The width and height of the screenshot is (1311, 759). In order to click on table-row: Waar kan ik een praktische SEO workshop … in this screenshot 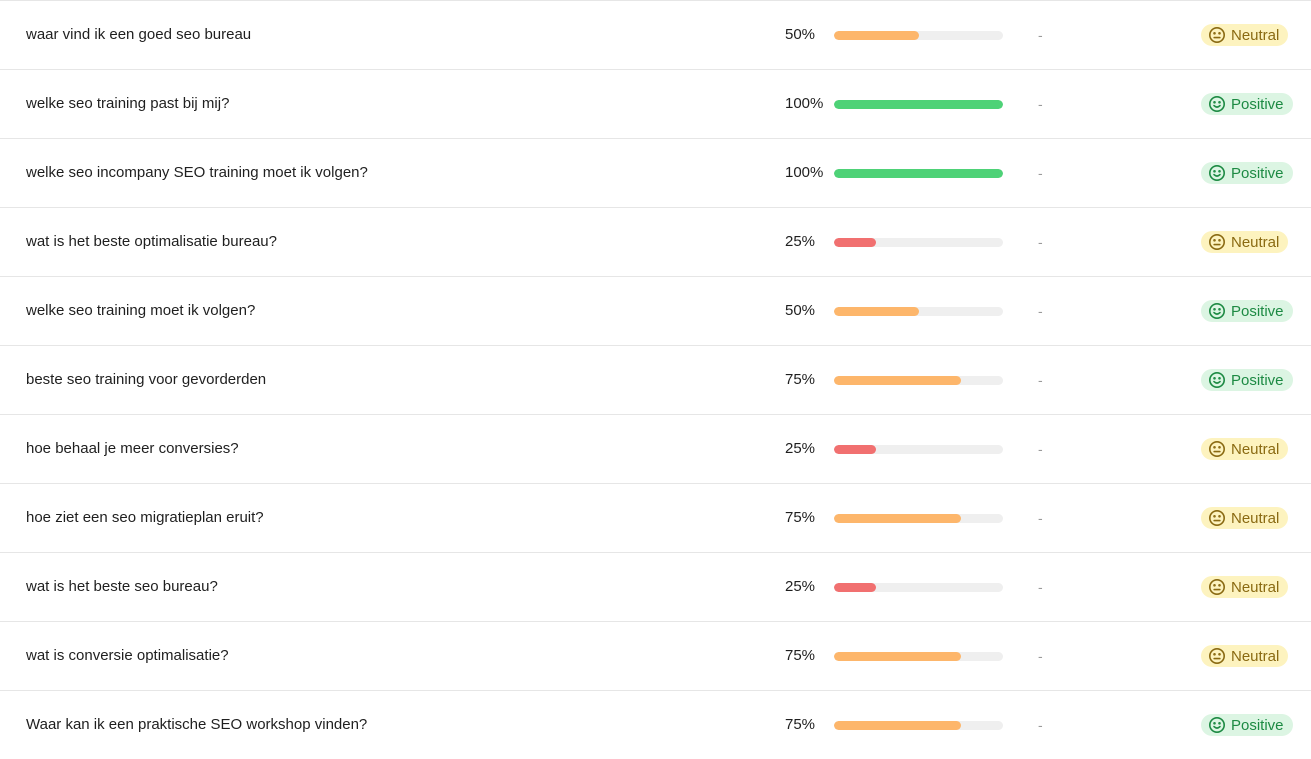, I will do `click(655, 725)`.